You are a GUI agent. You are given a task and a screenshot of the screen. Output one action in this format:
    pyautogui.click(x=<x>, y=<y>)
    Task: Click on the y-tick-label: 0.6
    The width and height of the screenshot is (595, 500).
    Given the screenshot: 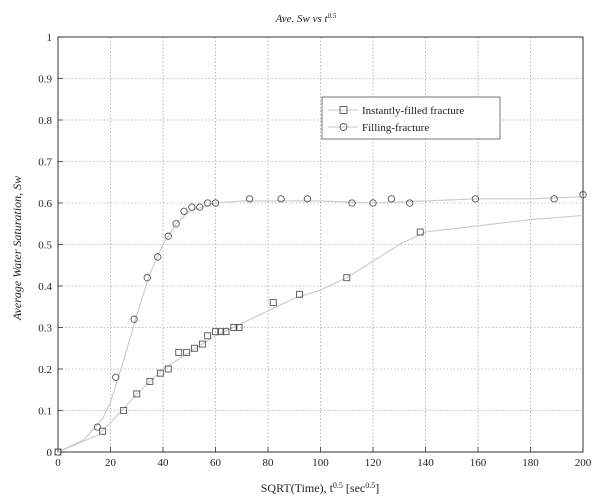 What is the action you would take?
    pyautogui.click(x=45, y=204)
    